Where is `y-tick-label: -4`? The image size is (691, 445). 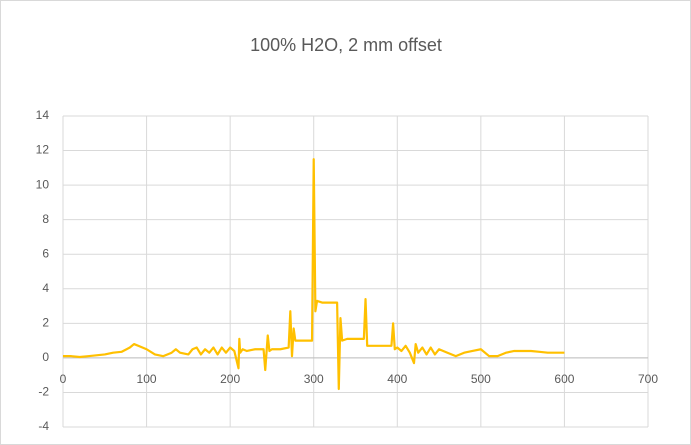 y-tick-label: -4 is located at coordinates (43, 426).